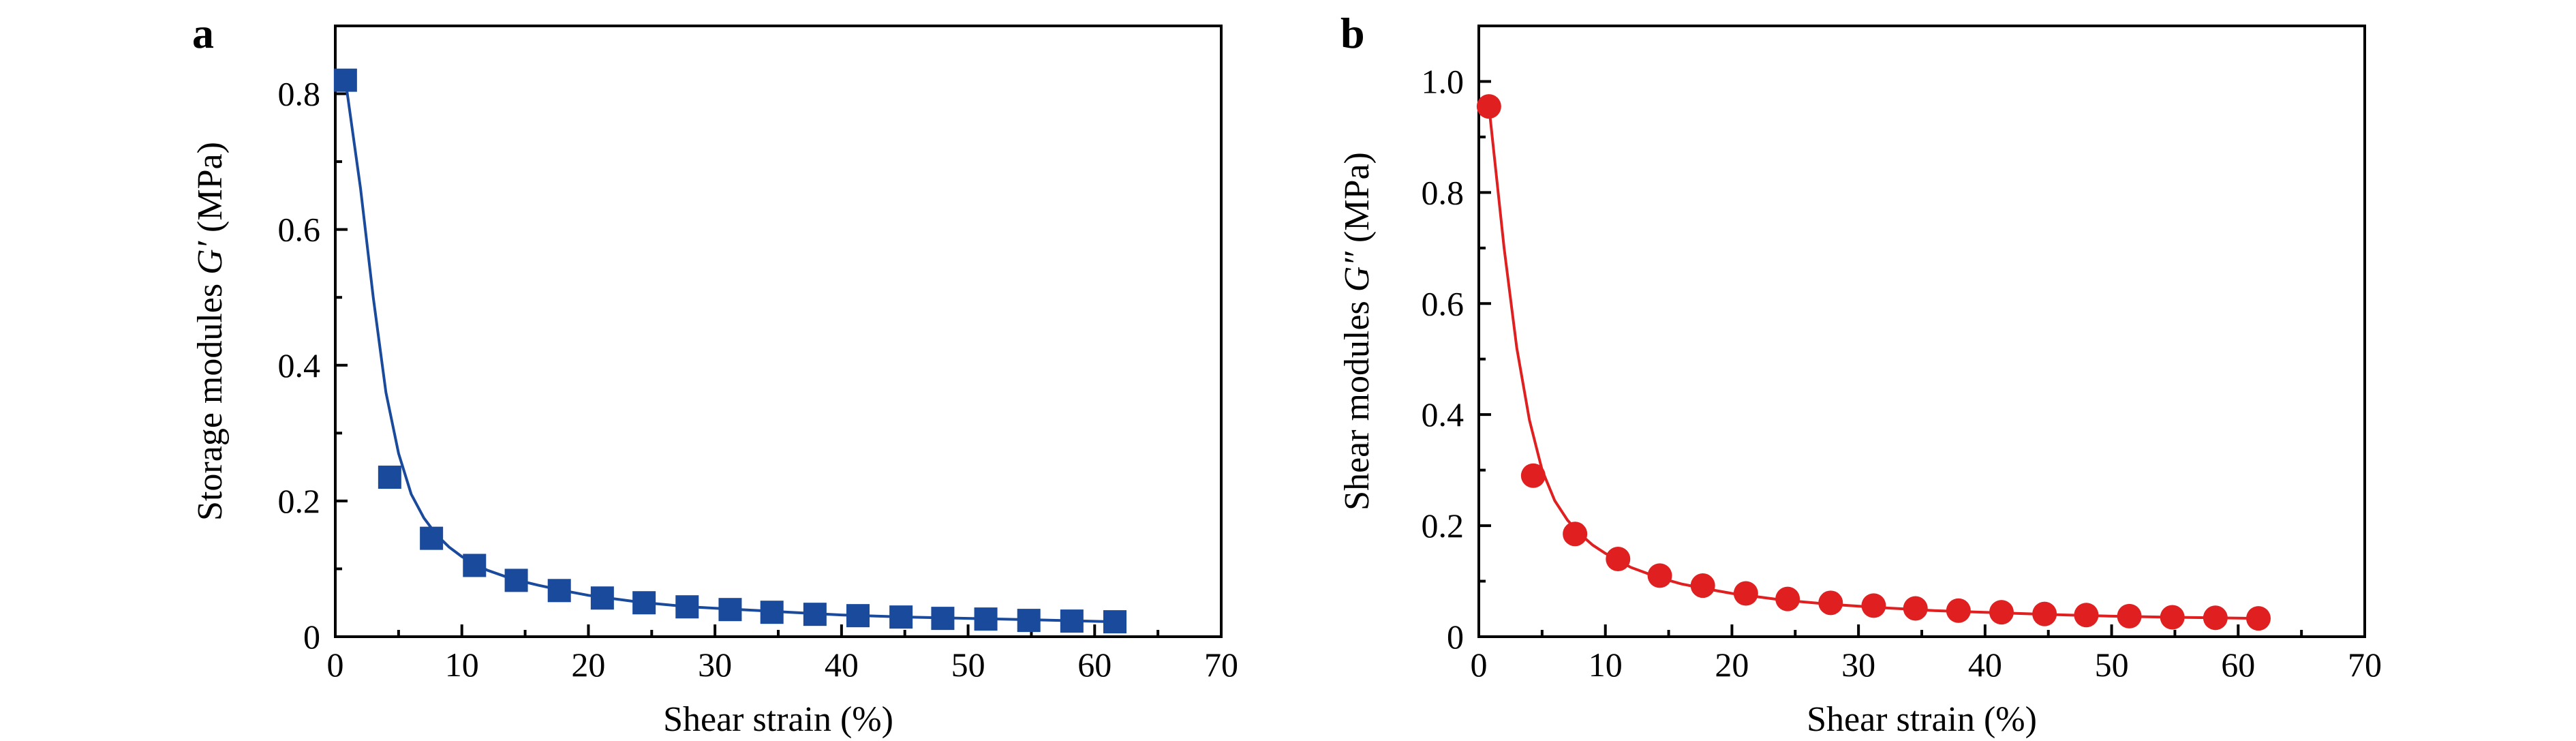 The width and height of the screenshot is (2576, 741). Describe the element at coordinates (1357, 401) in the screenshot. I see `y-axis-label-b-prefix: Shear modules` at that location.